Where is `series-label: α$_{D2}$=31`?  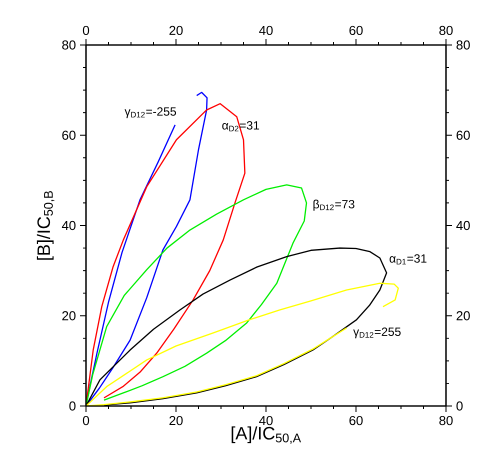 series-label: α$_{D2}$=31 is located at coordinates (241, 126).